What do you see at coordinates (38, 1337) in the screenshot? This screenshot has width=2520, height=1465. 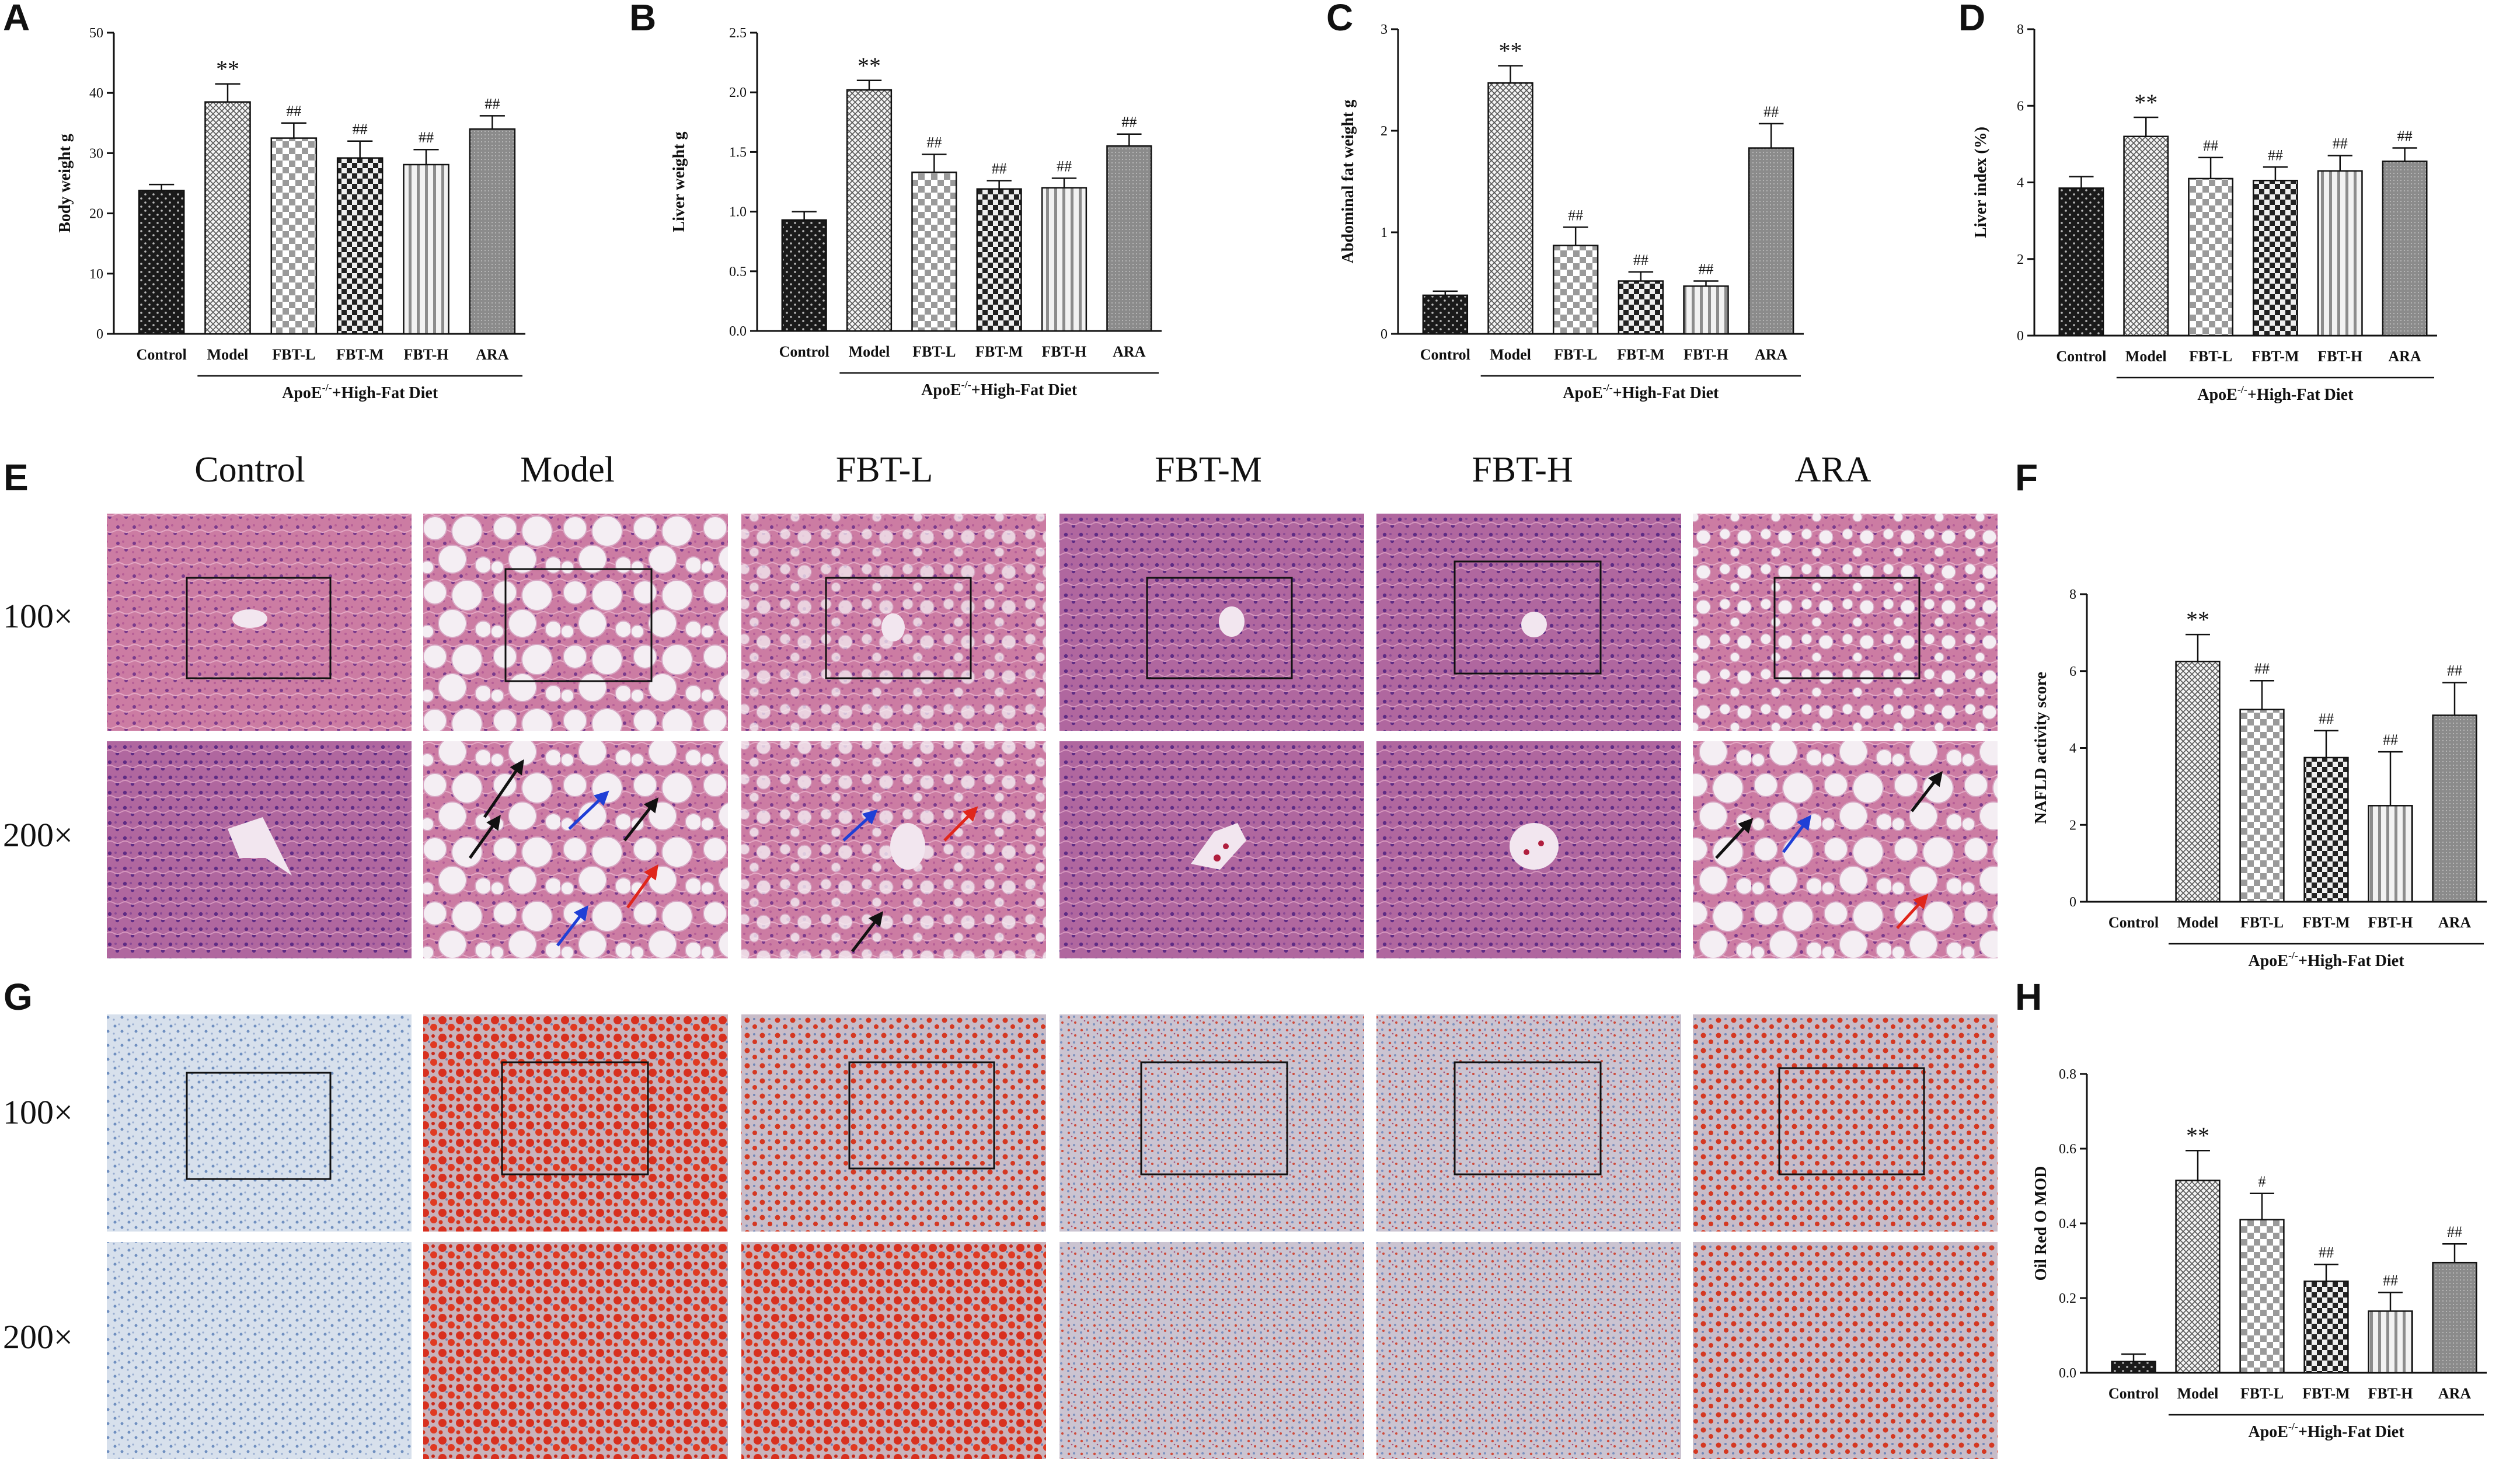 I see `row-header-200x-oro: 200×` at bounding box center [38, 1337].